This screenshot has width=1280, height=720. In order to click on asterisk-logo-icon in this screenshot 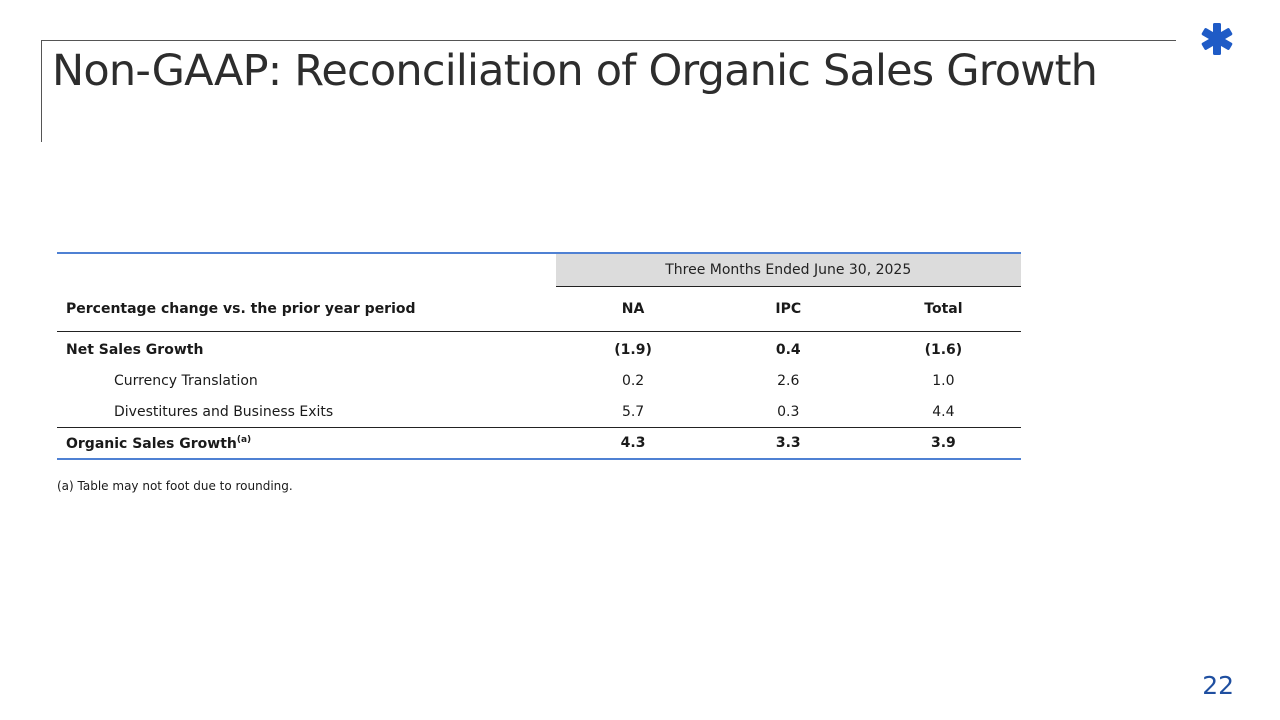, I will do `click(1217, 39)`.